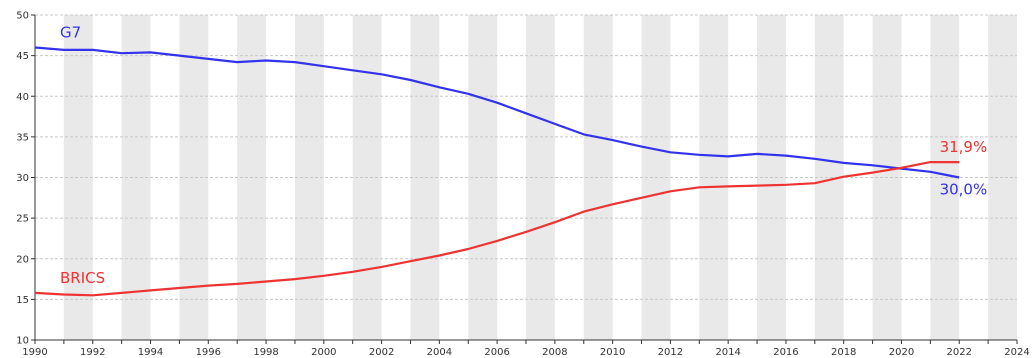  Describe the element at coordinates (208, 352) in the screenshot. I see `x-tick-label: 1996` at that location.